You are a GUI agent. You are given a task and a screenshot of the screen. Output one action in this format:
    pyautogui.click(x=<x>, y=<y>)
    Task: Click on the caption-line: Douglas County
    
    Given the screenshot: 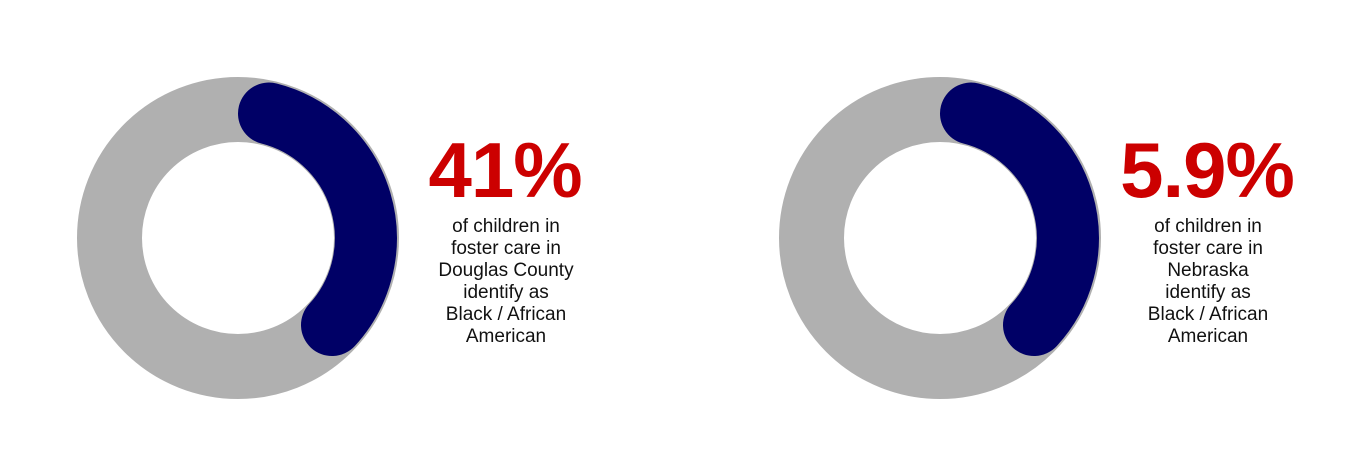 What is the action you would take?
    pyautogui.click(x=506, y=270)
    